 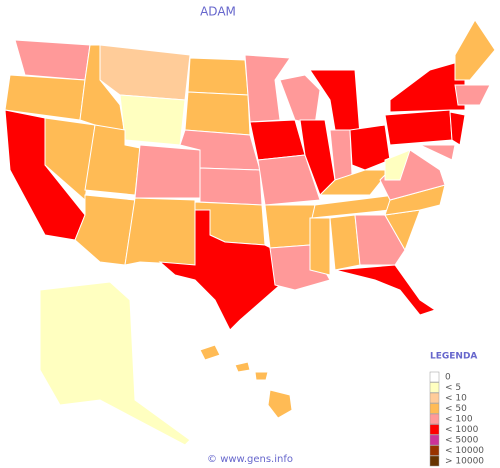 I want to click on legend-label: < 5, so click(x=453, y=388).